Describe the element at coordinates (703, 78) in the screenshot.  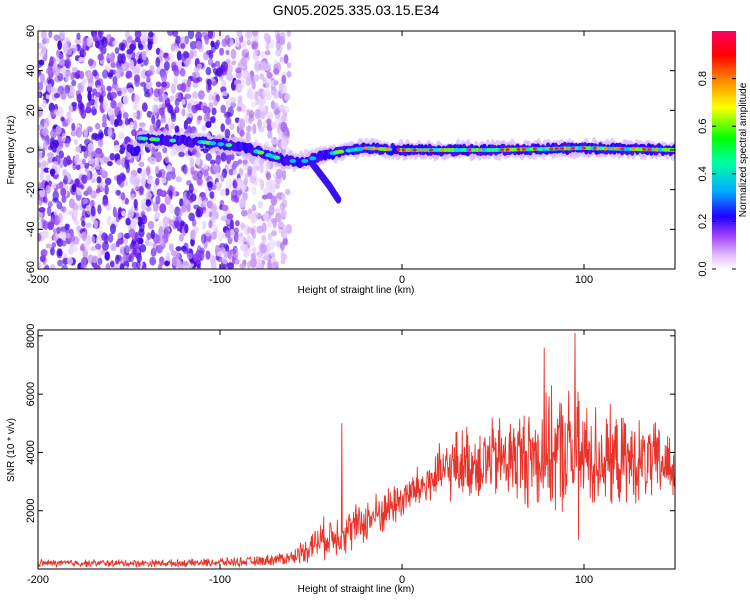
I see `colorbar-tick-label: 0.8` at that location.